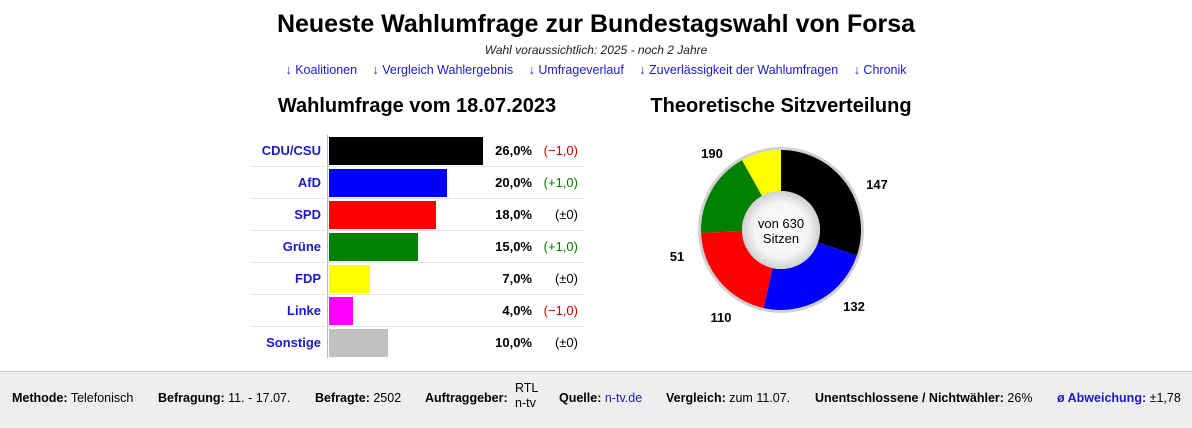 The height and width of the screenshot is (428, 1192). Describe the element at coordinates (517, 310) in the screenshot. I see `percent-label: 4,0%` at that location.